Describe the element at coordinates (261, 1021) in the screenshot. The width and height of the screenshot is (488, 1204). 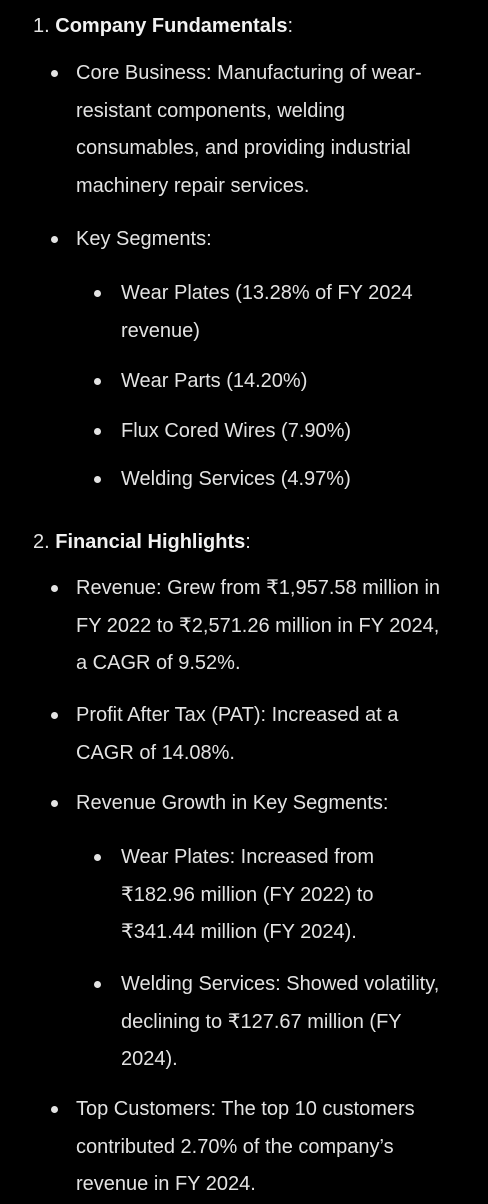
I see `line: declining to ₹127.67 million (FY` at that location.